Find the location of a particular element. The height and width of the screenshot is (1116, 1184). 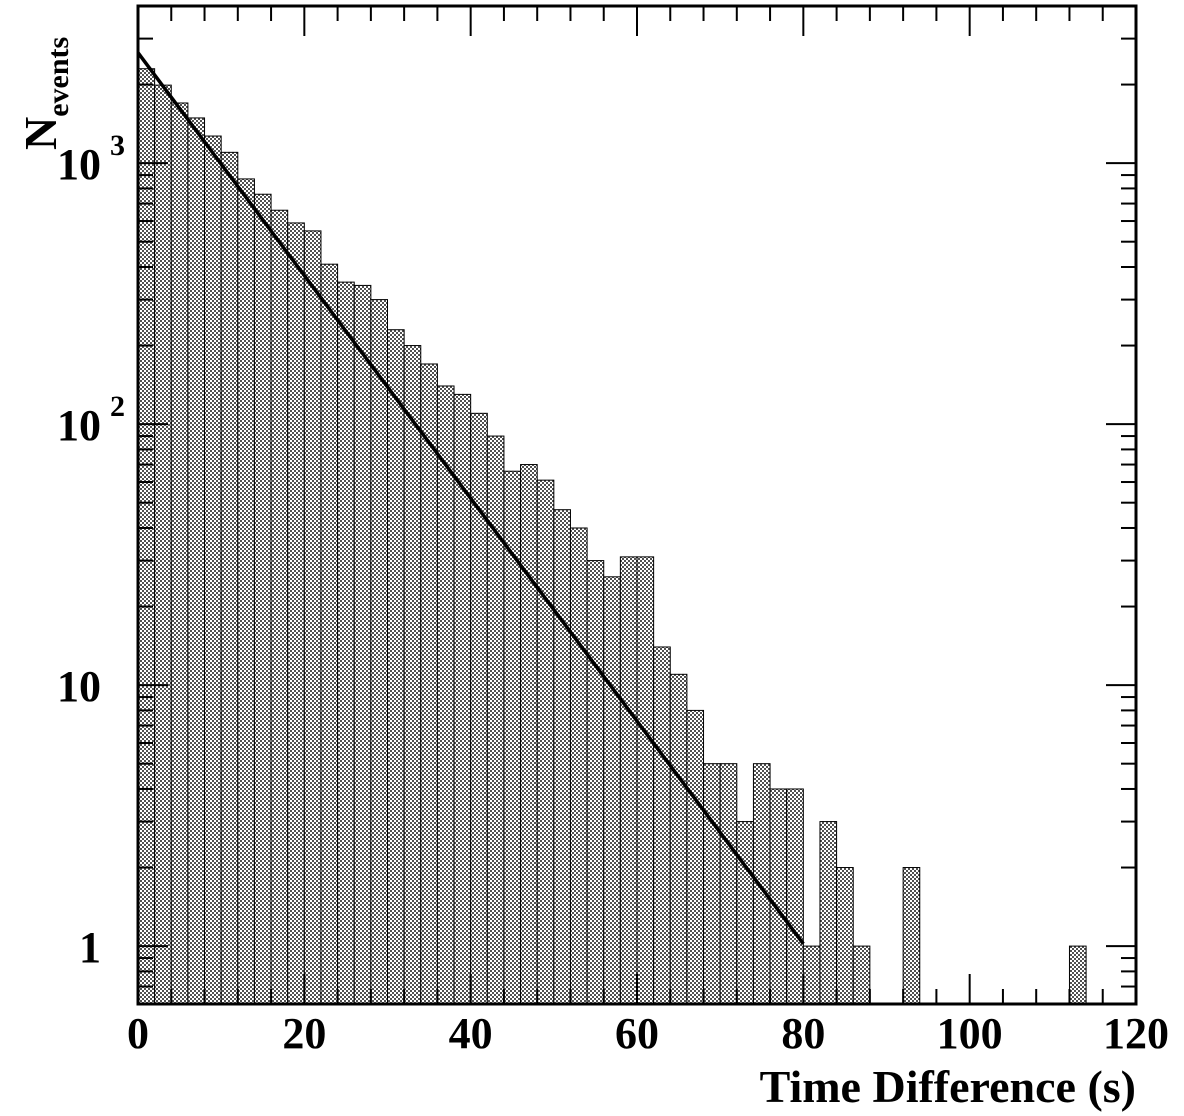

x-tick-label: 120 is located at coordinates (1136, 1033).